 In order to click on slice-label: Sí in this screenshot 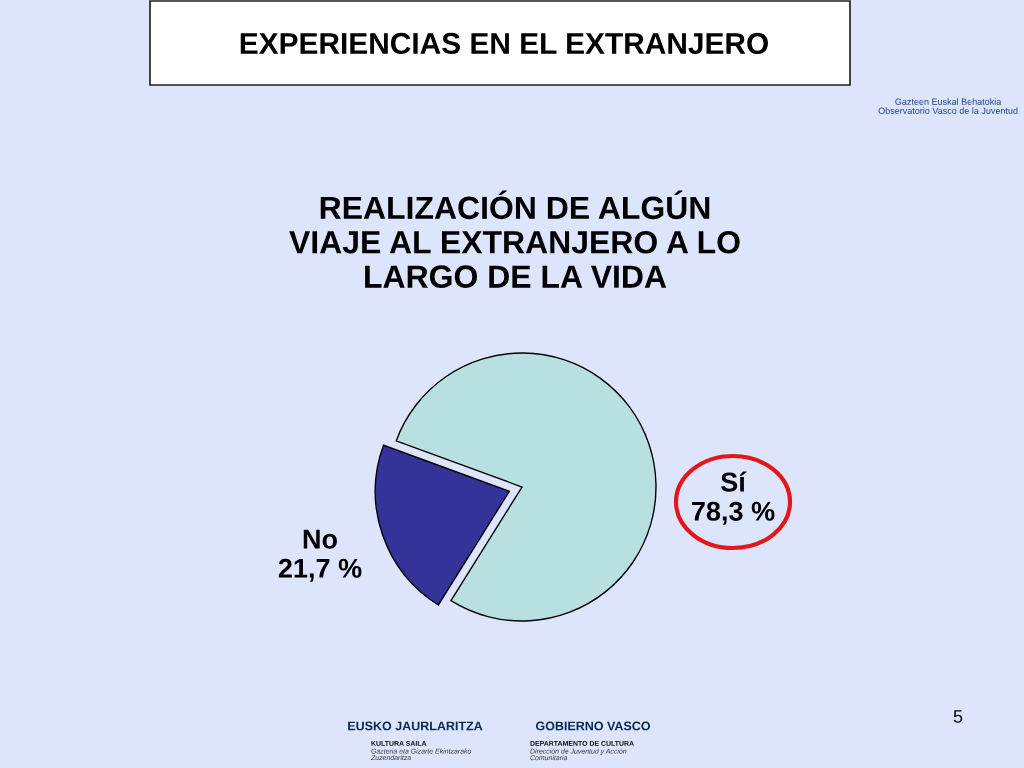, I will do `click(733, 481)`.